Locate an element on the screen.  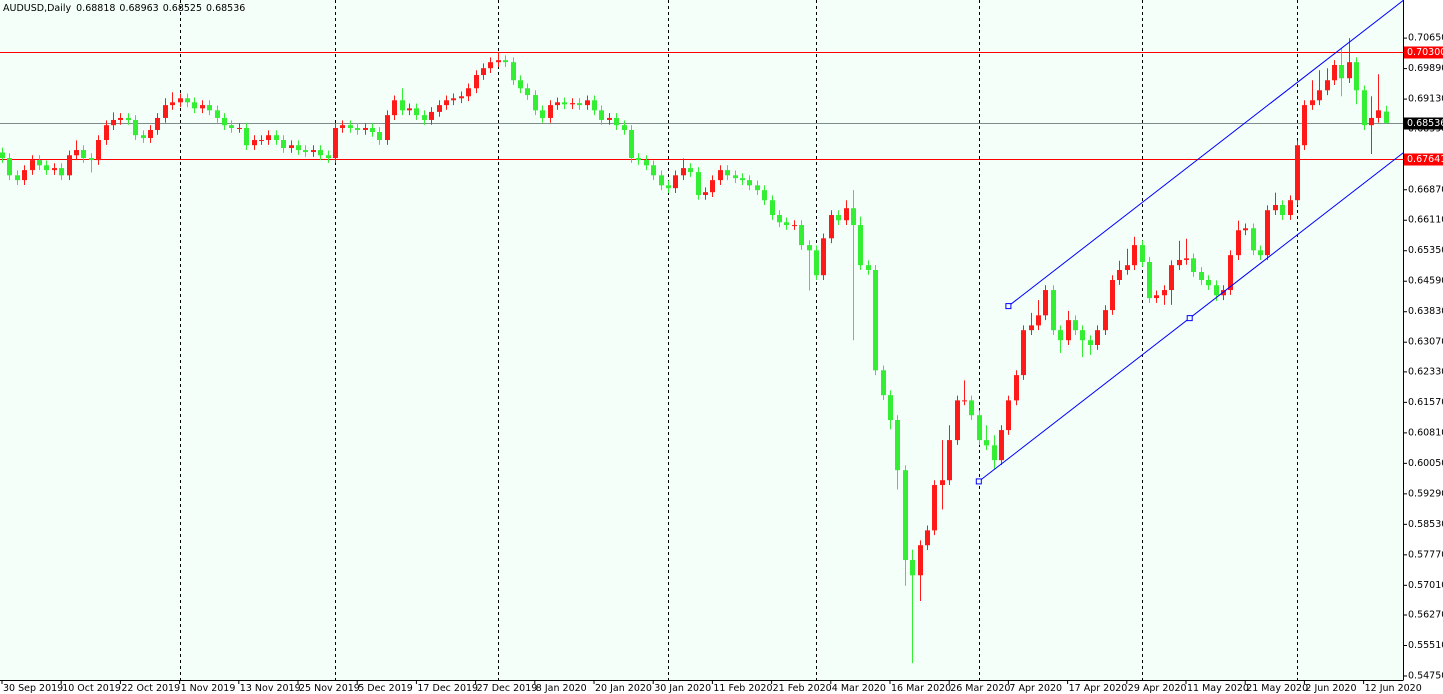
x-tick-label: 2 Jun 2020 is located at coordinates (1330, 688).